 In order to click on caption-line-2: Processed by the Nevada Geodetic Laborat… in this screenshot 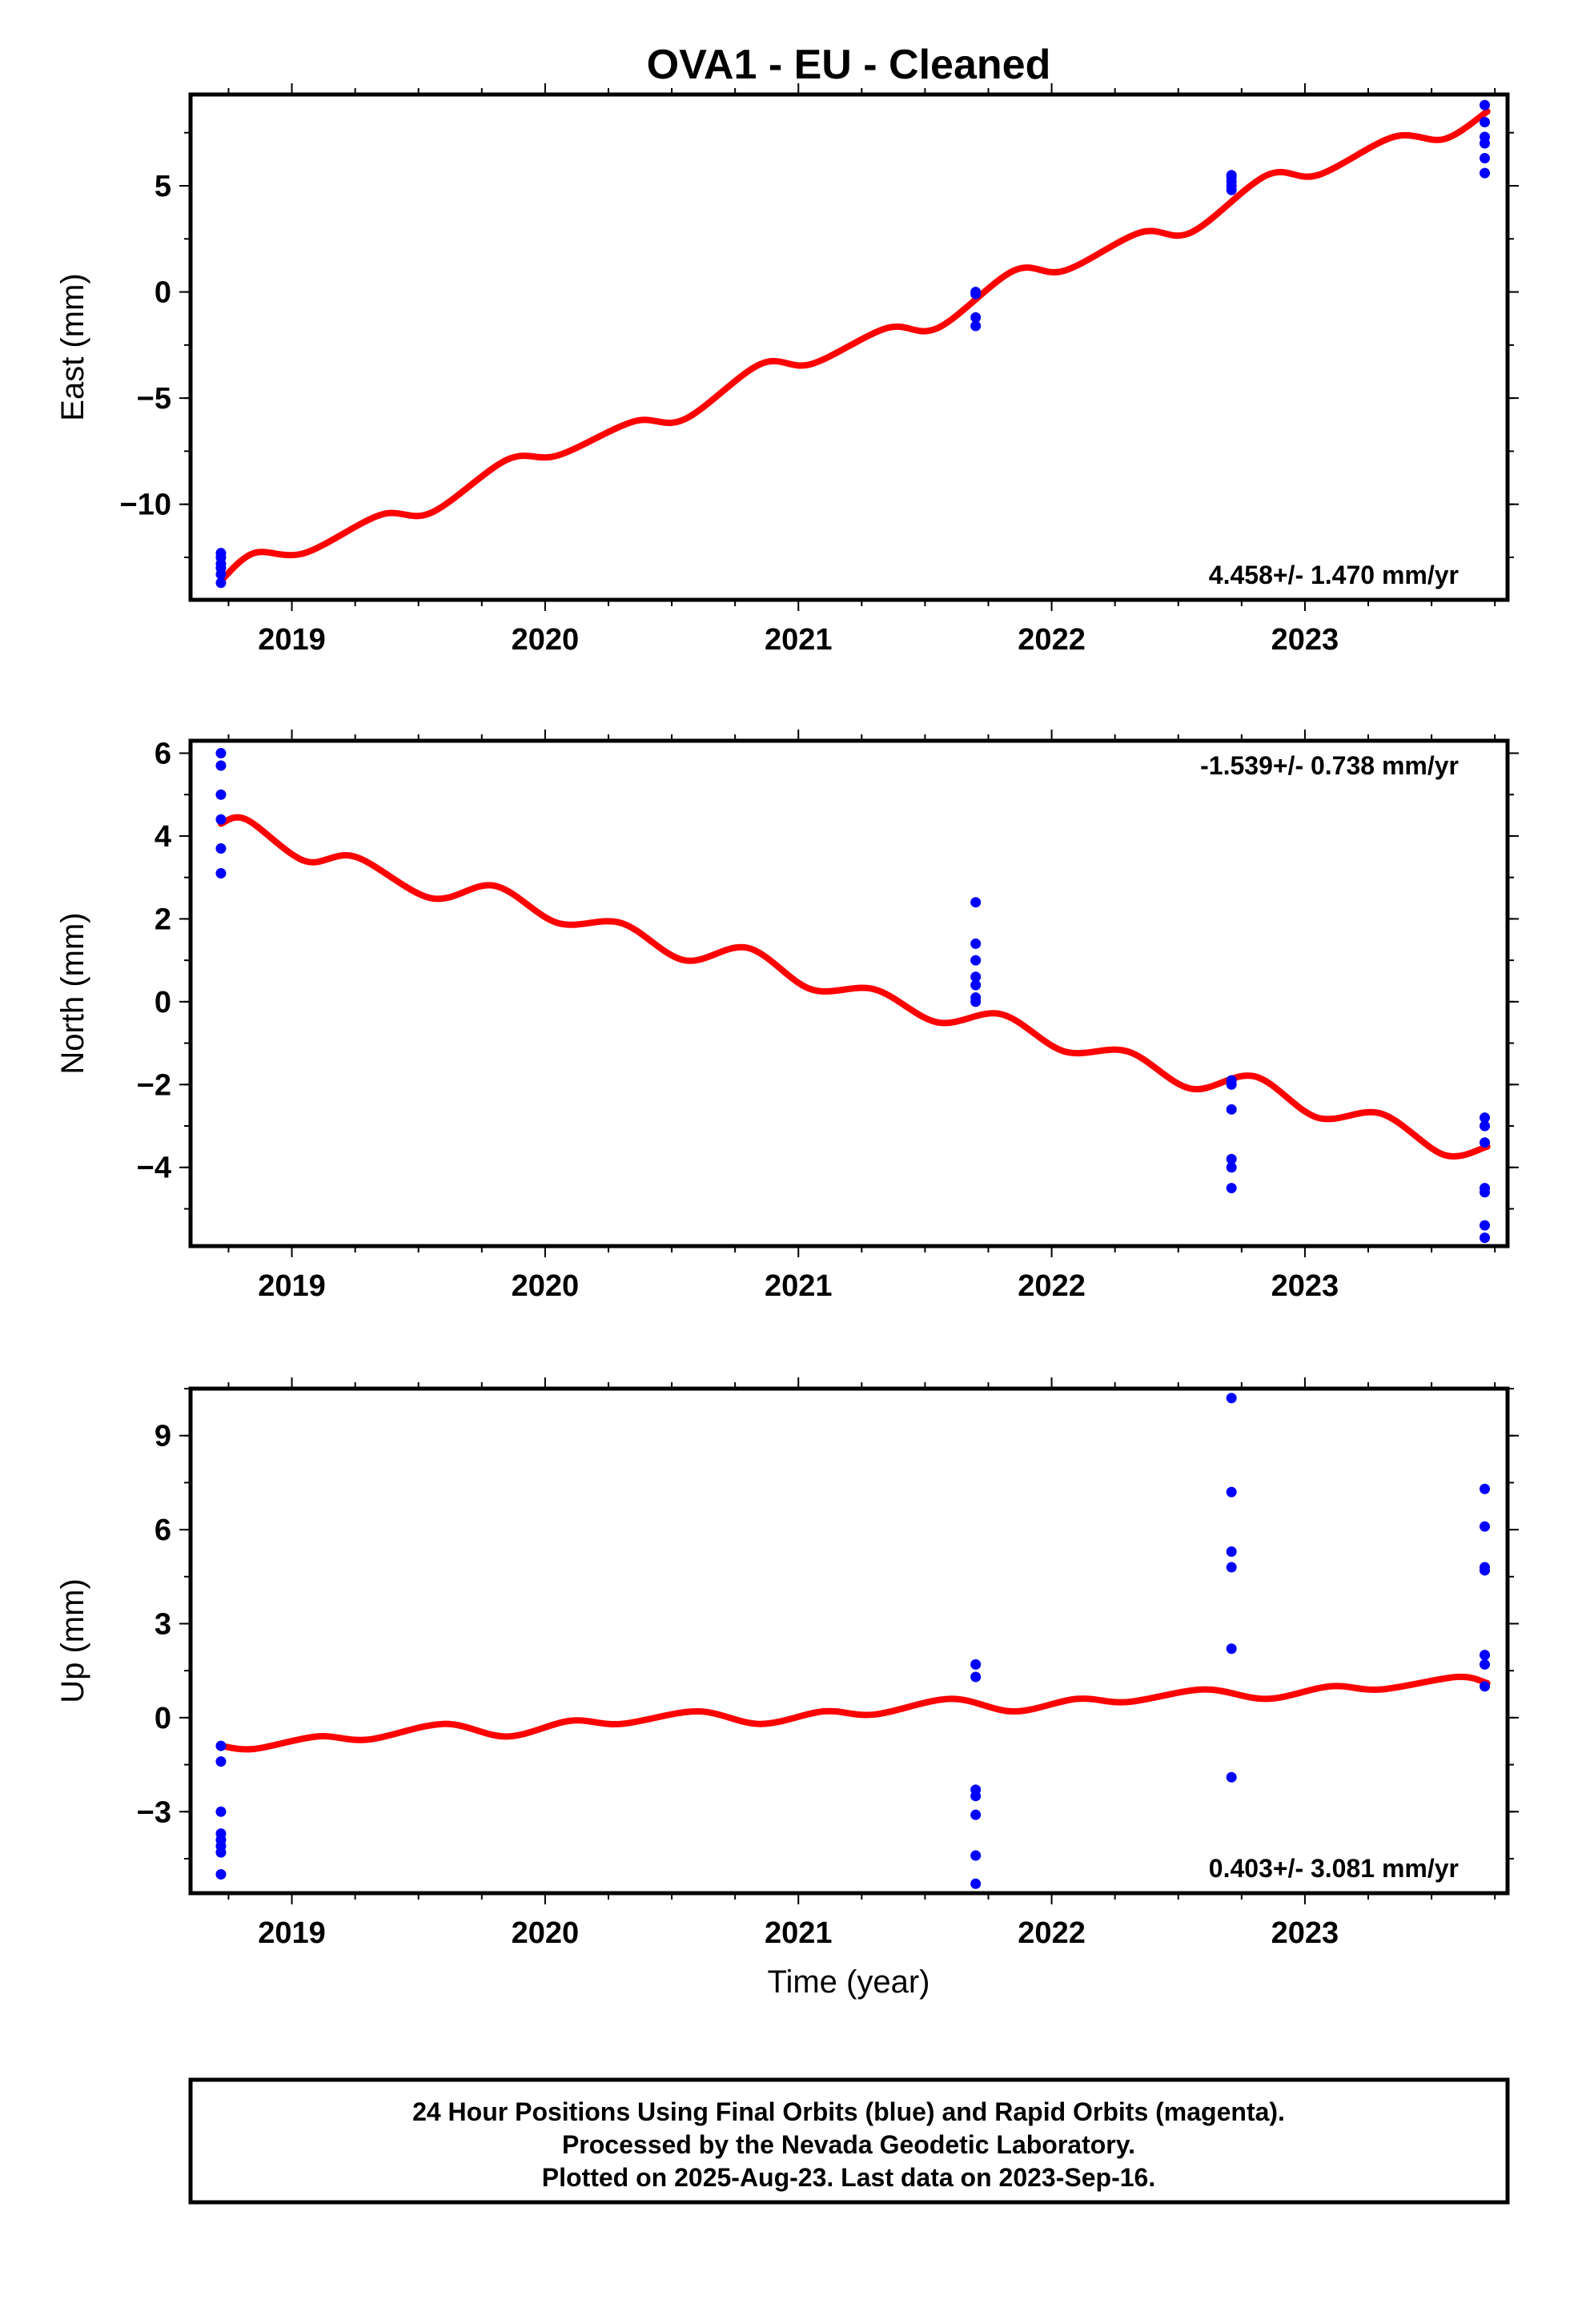, I will do `click(848, 2144)`.